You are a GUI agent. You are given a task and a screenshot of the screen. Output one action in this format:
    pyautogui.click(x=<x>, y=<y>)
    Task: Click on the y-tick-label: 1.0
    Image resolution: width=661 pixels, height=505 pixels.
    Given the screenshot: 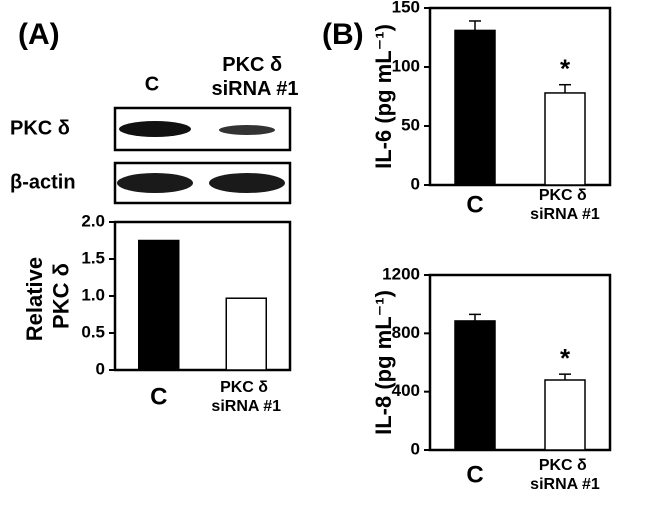 What is the action you would take?
    pyautogui.click(x=93, y=294)
    